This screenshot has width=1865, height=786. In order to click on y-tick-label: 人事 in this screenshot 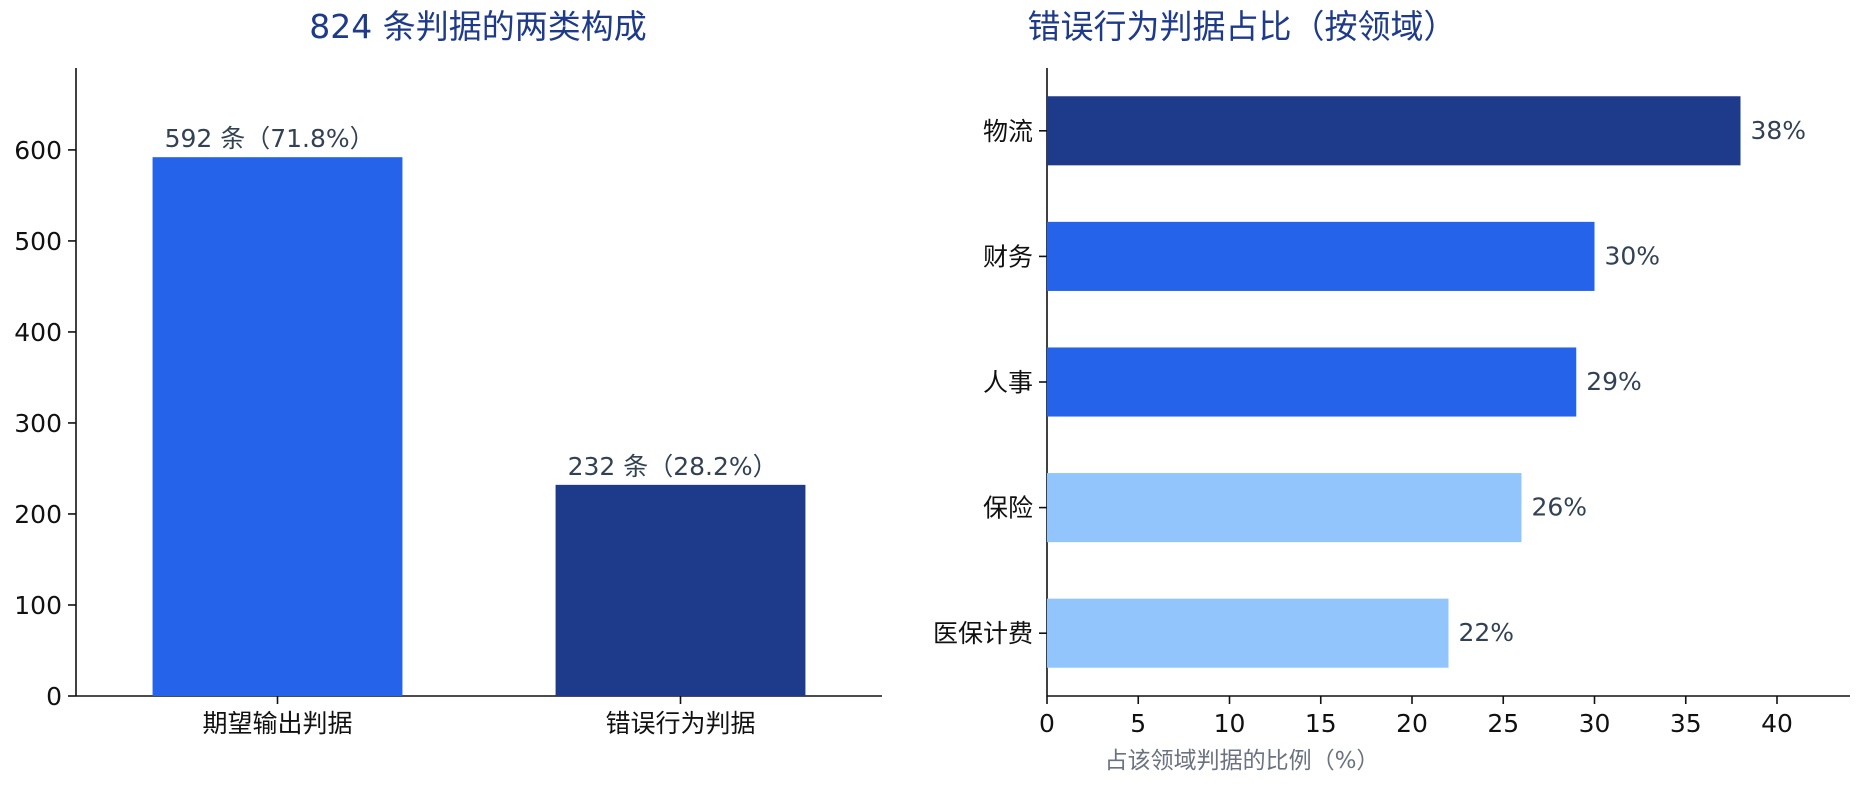, I will do `click(1008, 382)`.